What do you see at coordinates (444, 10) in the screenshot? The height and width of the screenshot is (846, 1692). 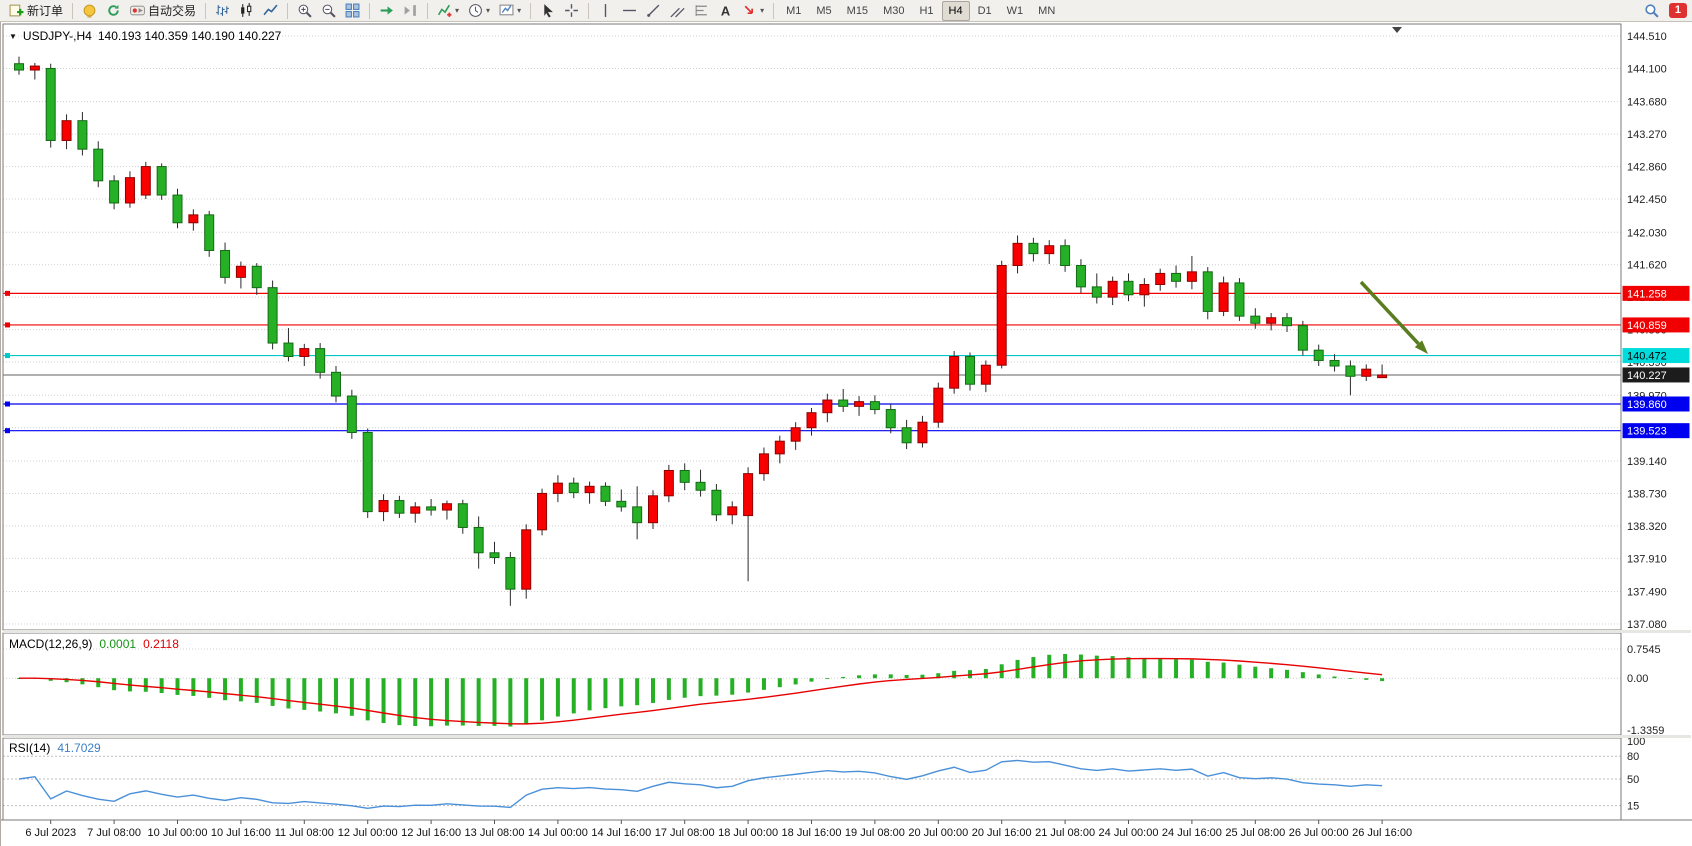 I see `indicators-icon` at bounding box center [444, 10].